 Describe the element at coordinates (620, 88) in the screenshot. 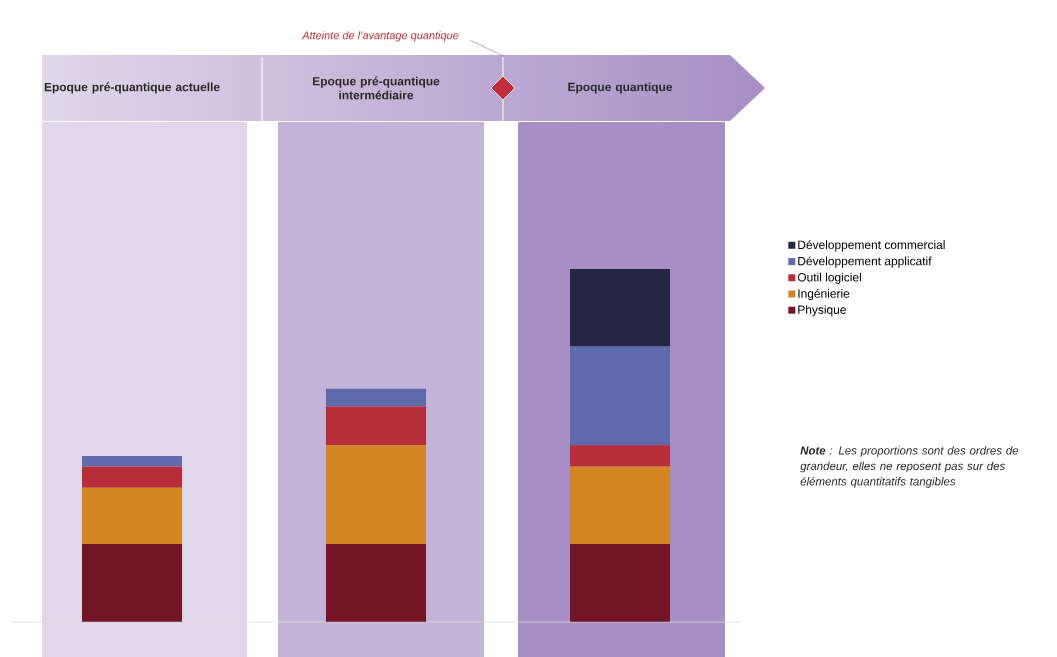

I see `x-tick-label: Epoque quantique` at that location.